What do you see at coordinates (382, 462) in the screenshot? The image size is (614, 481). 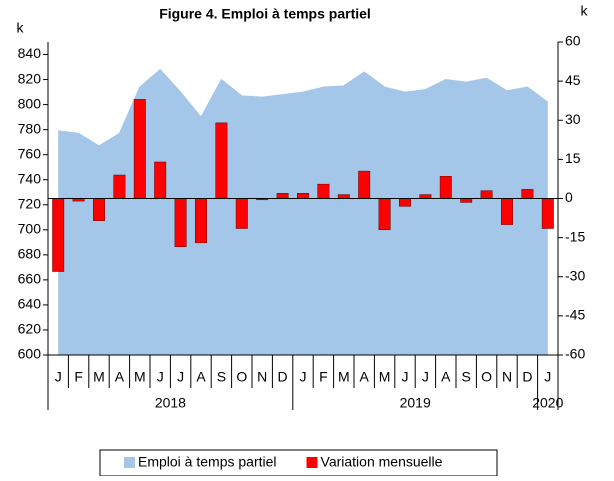 I see `legend-label: Variation mensuelle` at bounding box center [382, 462].